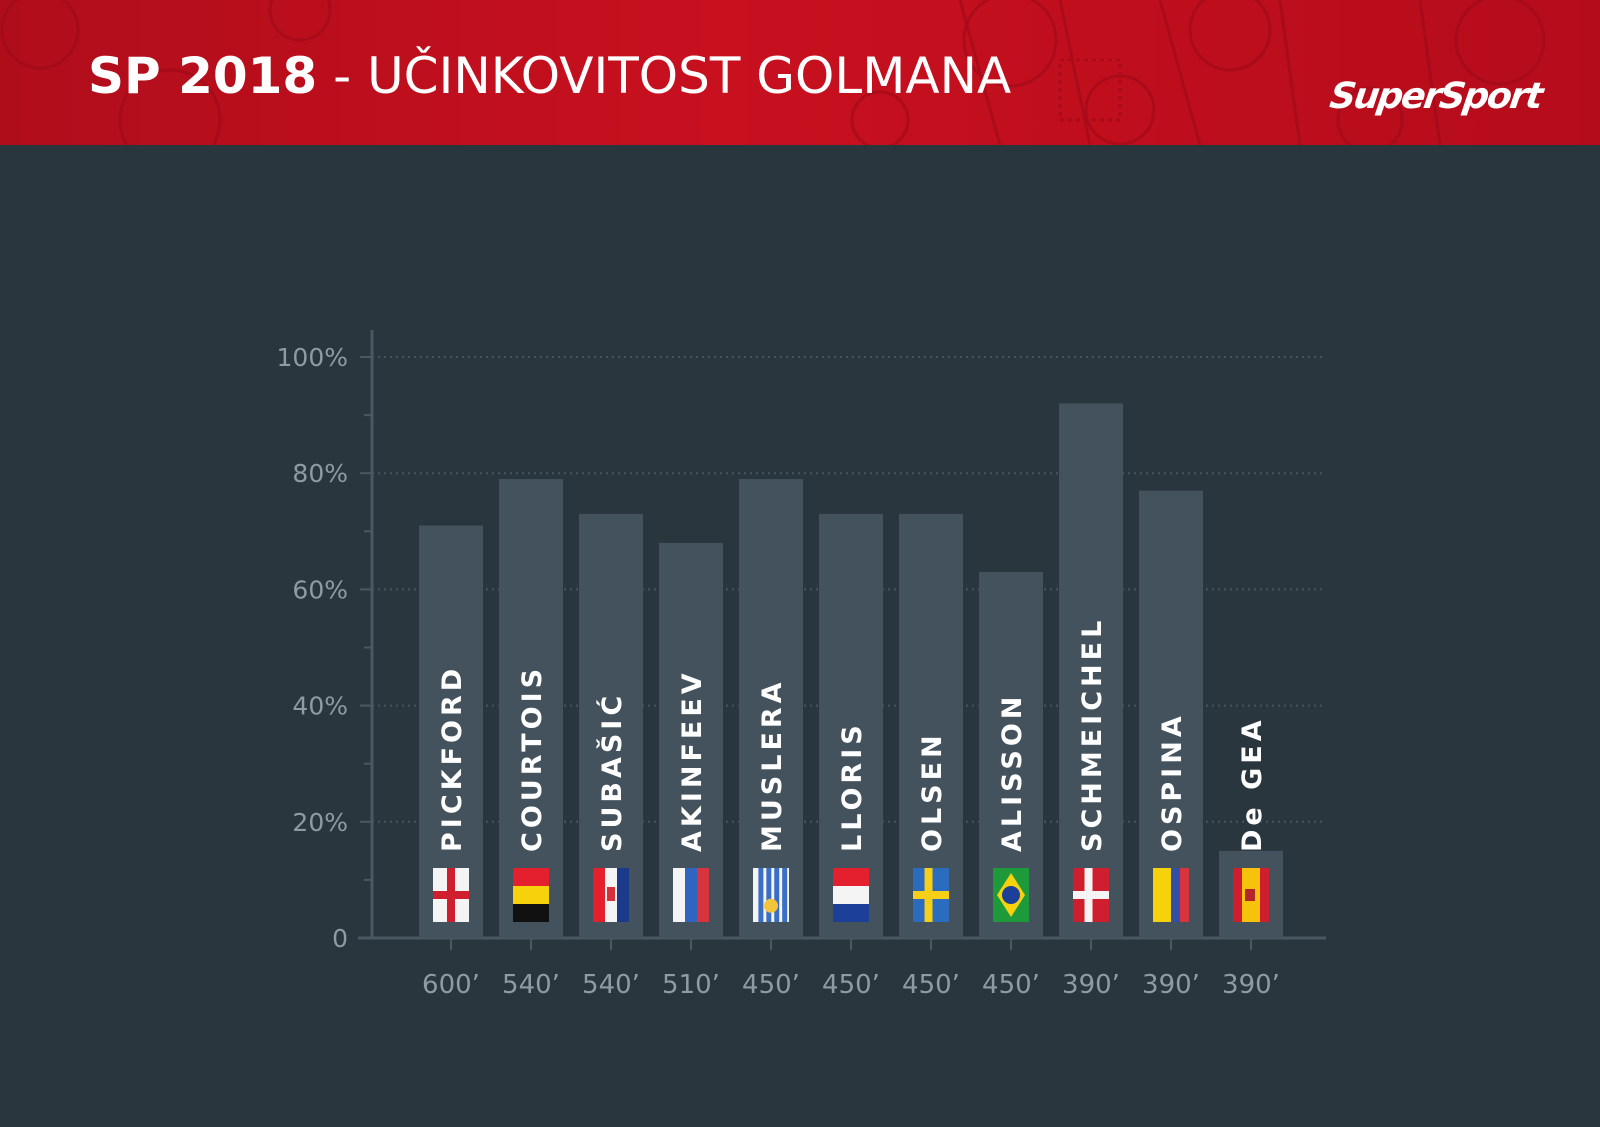 The width and height of the screenshot is (1600, 1127). What do you see at coordinates (664, 76) in the screenshot?
I see `title-text: - UČINKOVITOST GOLMANA` at bounding box center [664, 76].